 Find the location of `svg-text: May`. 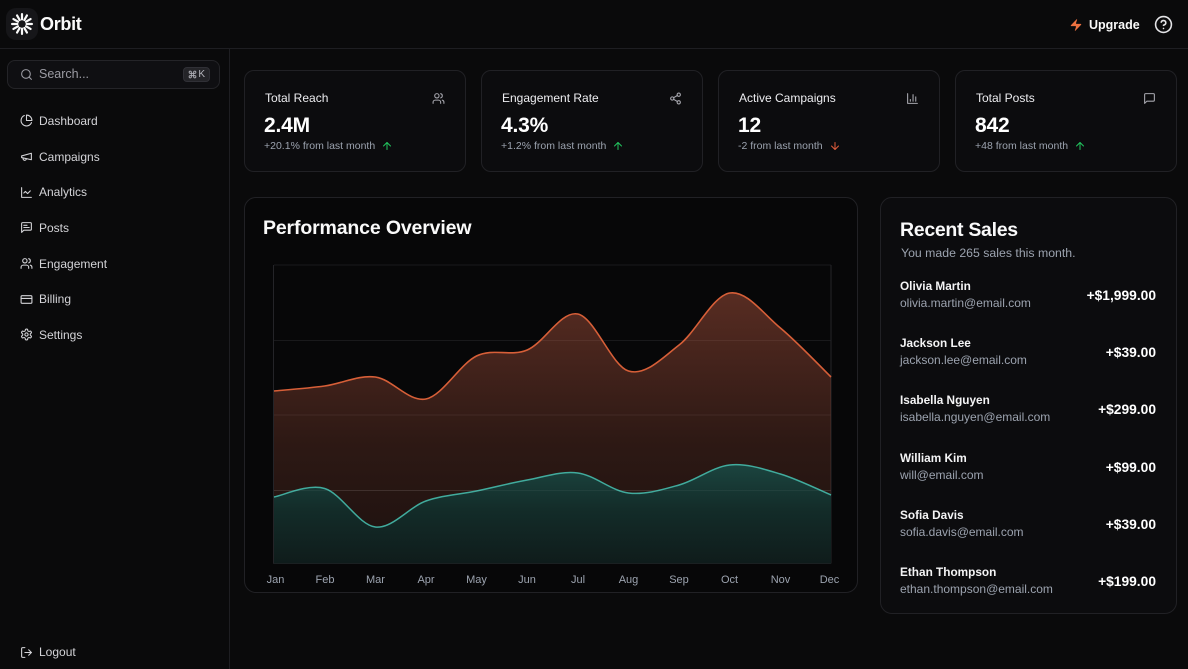

svg-text: May is located at coordinates (476, 580).